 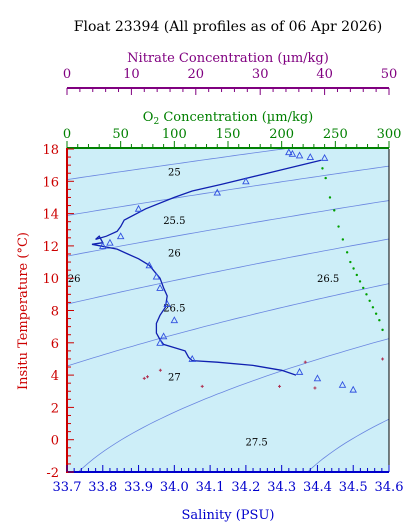 What do you see at coordinates (55, 312) in the screenshot?
I see `y-tick-label: 8` at bounding box center [55, 312].